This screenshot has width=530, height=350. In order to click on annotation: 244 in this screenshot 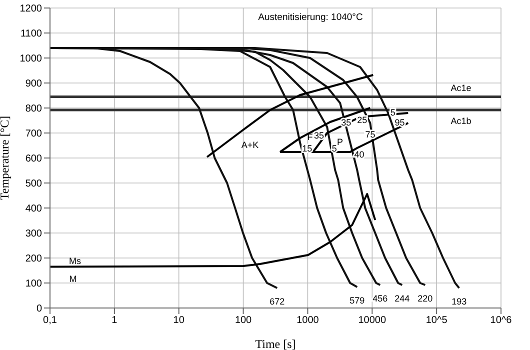, I will do `click(402, 298)`.